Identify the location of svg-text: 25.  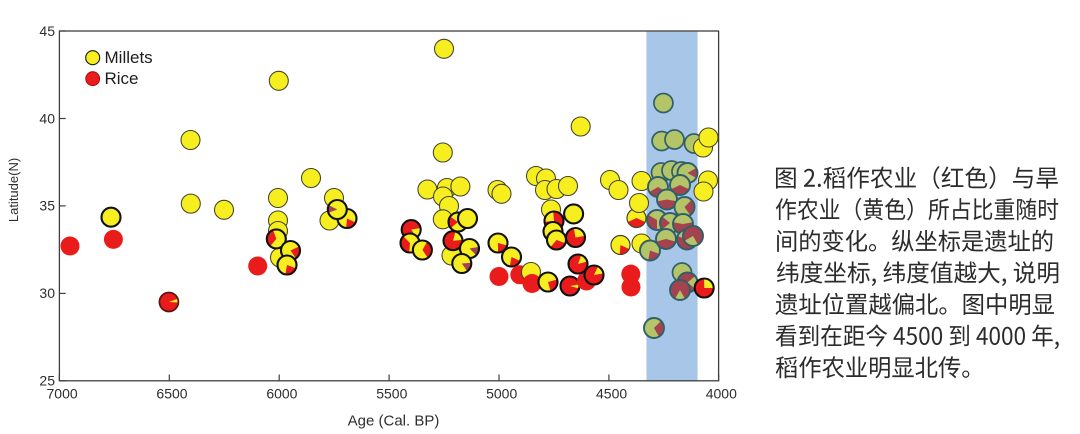
(47, 381).